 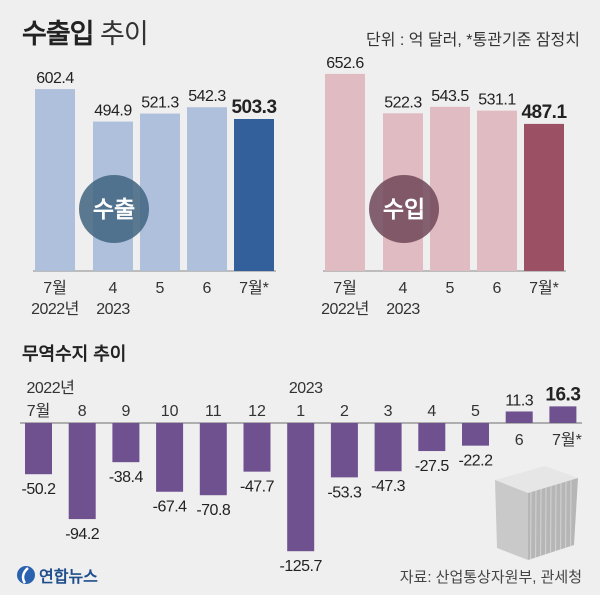 What do you see at coordinates (82, 534) in the screenshot?
I see `value-label: -94.2` at bounding box center [82, 534].